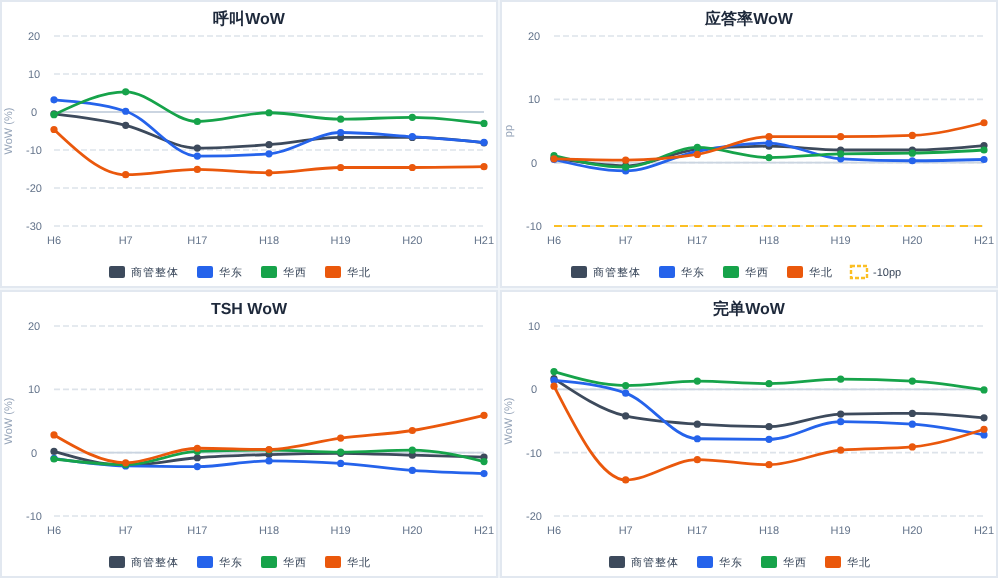  Describe the element at coordinates (249, 19) in the screenshot. I see `chart-title: 呼叫WoW` at that location.